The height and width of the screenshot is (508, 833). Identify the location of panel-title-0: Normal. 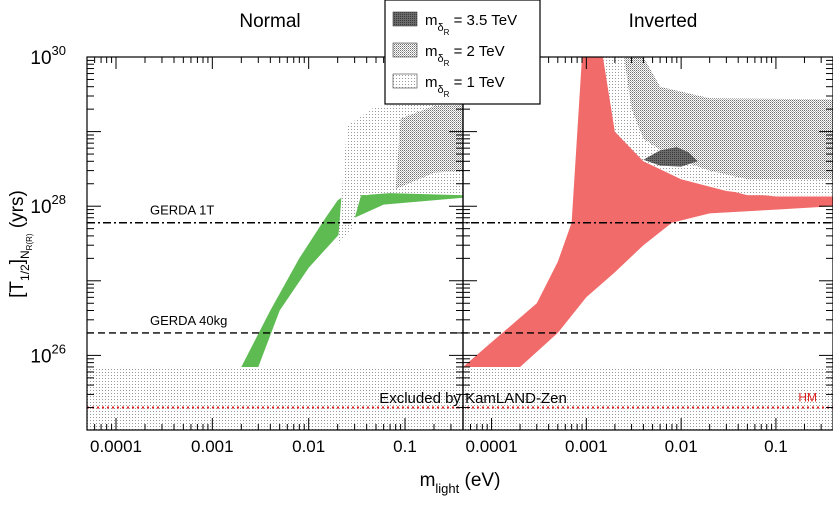
(269, 21).